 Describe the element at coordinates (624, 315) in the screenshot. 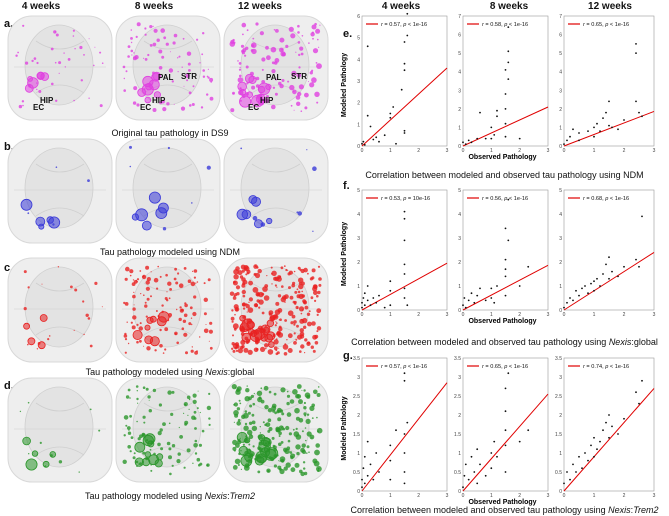

I see `x-tick-label: 2` at that location.